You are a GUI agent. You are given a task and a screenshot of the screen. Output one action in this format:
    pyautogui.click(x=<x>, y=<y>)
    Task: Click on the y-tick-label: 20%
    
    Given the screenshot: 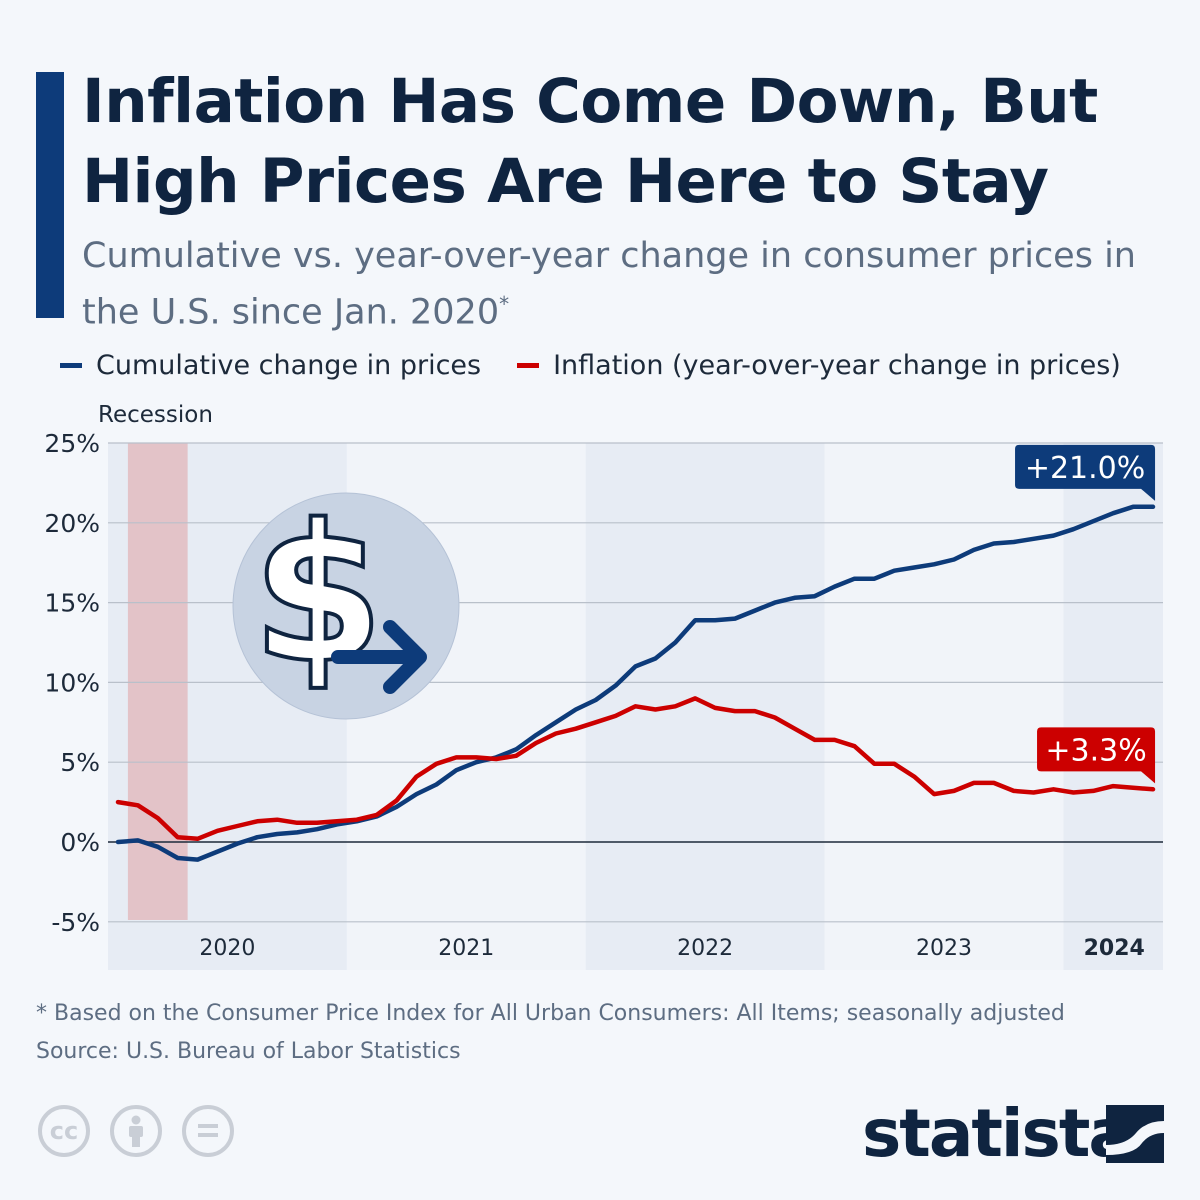 What is the action you would take?
    pyautogui.click(x=72, y=523)
    